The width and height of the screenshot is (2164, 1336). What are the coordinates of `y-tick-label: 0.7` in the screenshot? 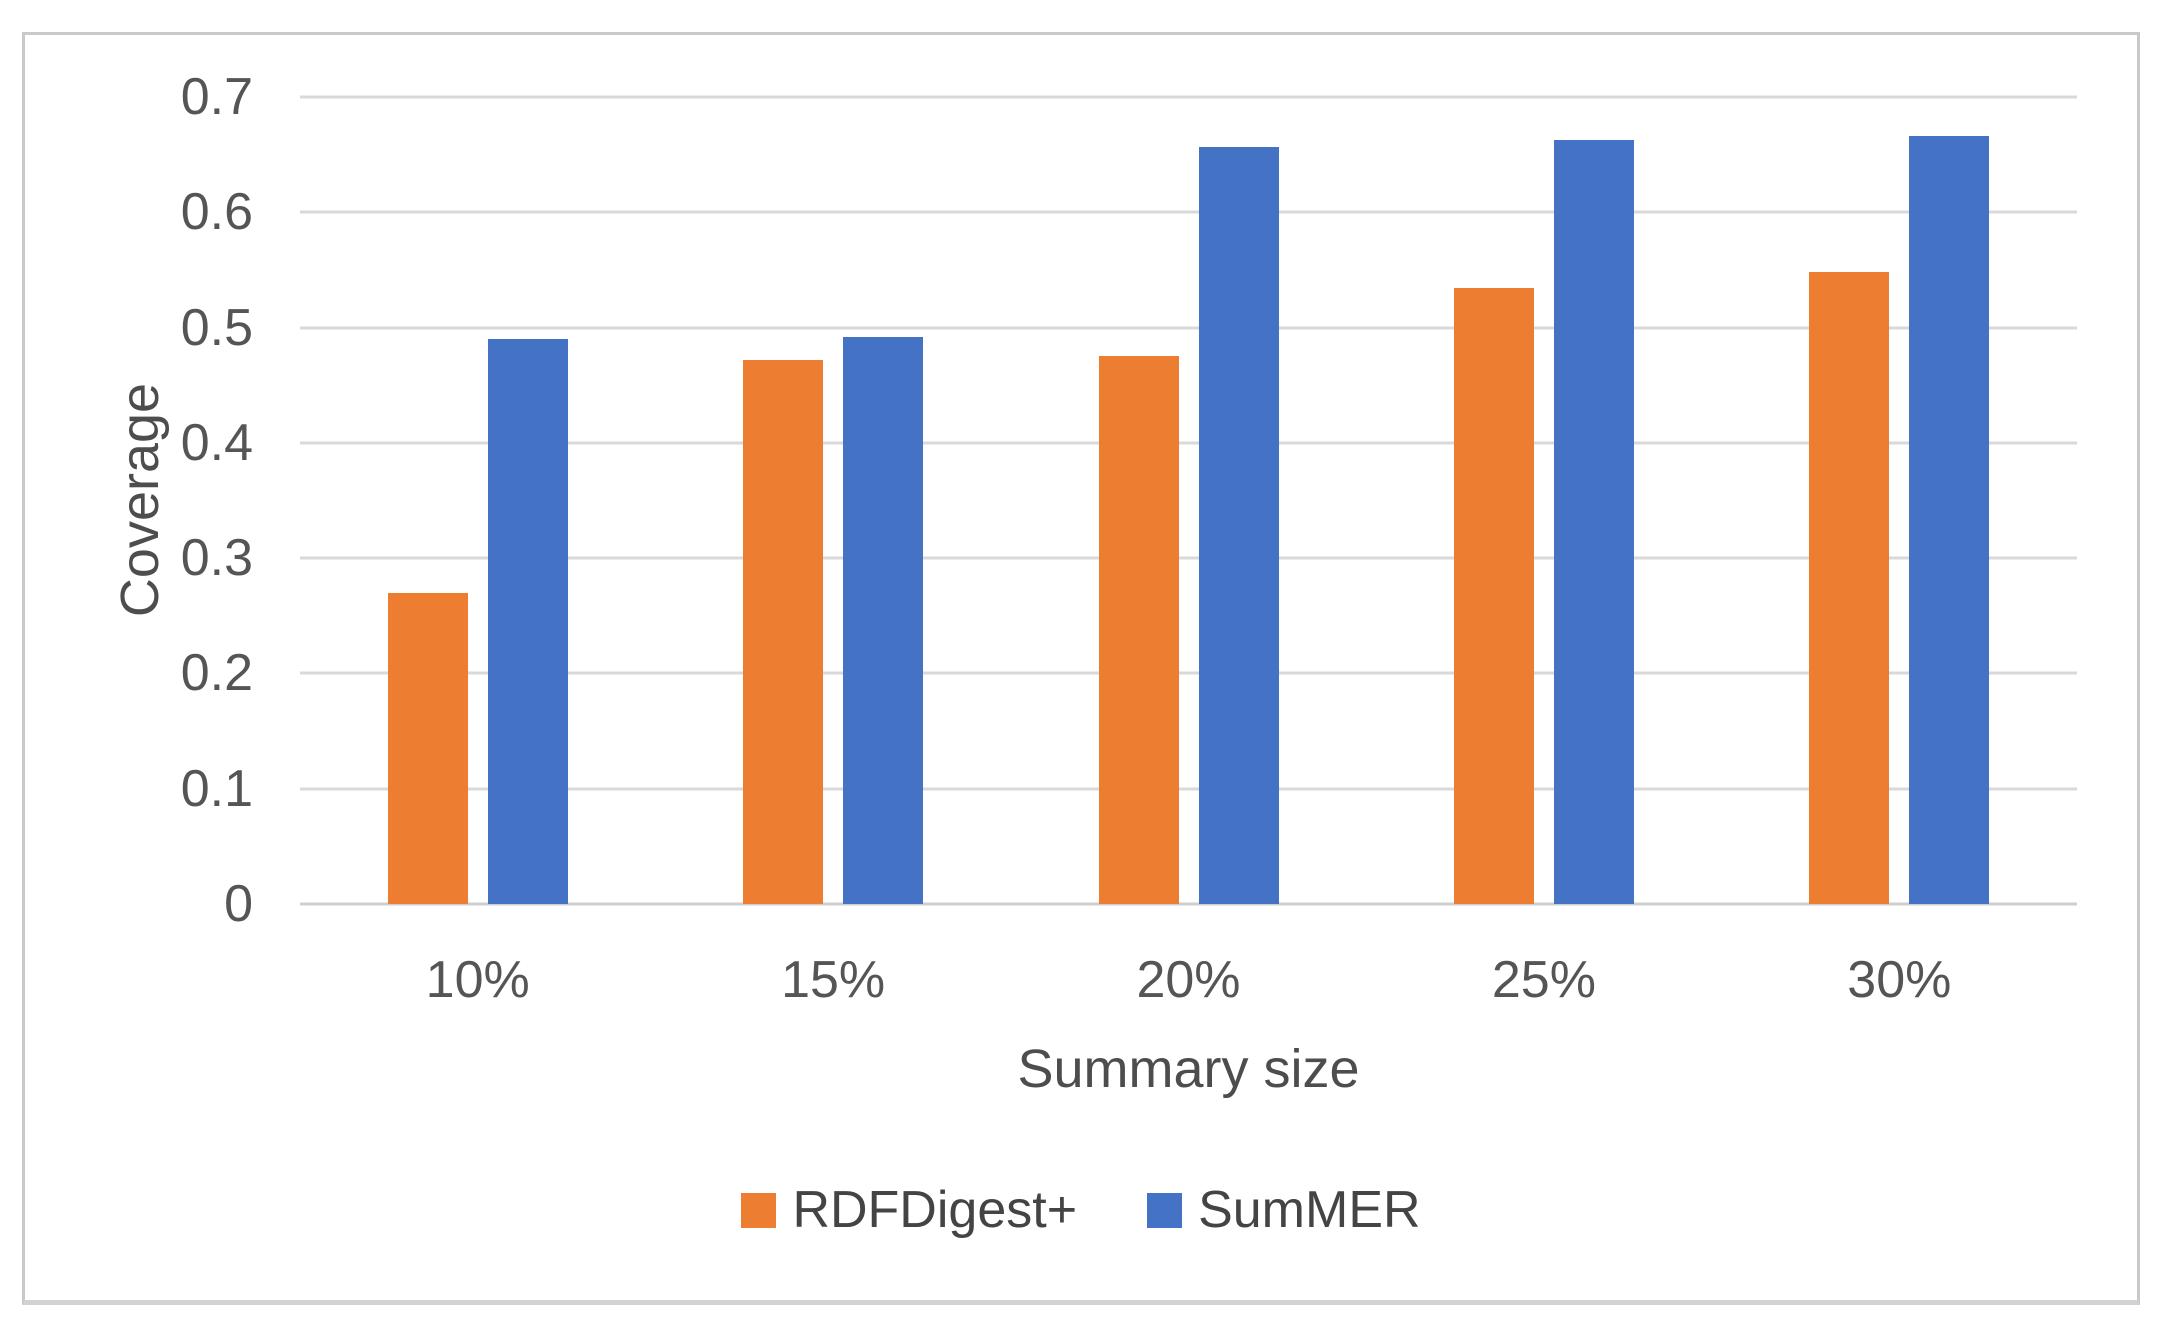 It's located at (216, 97).